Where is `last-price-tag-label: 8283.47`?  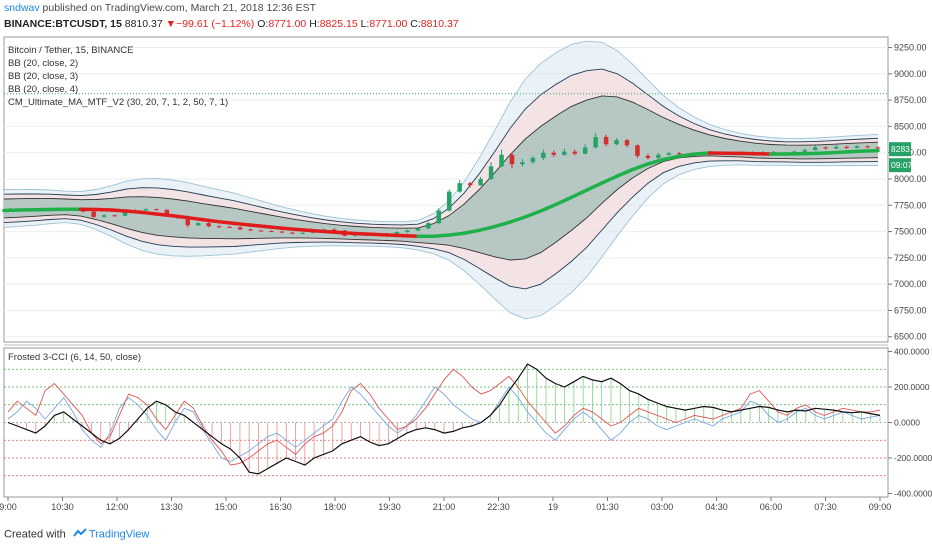
last-price-tag-label: 8283.47 is located at coordinates (906, 149).